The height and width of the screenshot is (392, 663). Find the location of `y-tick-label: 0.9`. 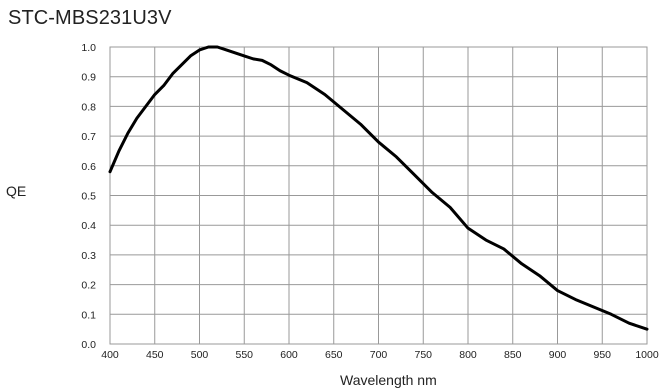

y-tick-label: 0.9 is located at coordinates (88, 78).